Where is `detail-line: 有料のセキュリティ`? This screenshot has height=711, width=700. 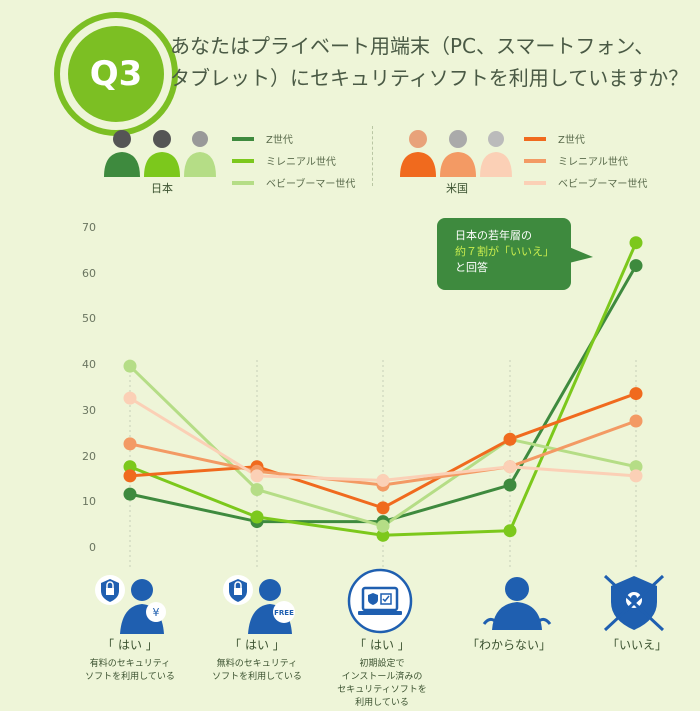
detail-line: 有料のセキュリティ is located at coordinates (130, 664).